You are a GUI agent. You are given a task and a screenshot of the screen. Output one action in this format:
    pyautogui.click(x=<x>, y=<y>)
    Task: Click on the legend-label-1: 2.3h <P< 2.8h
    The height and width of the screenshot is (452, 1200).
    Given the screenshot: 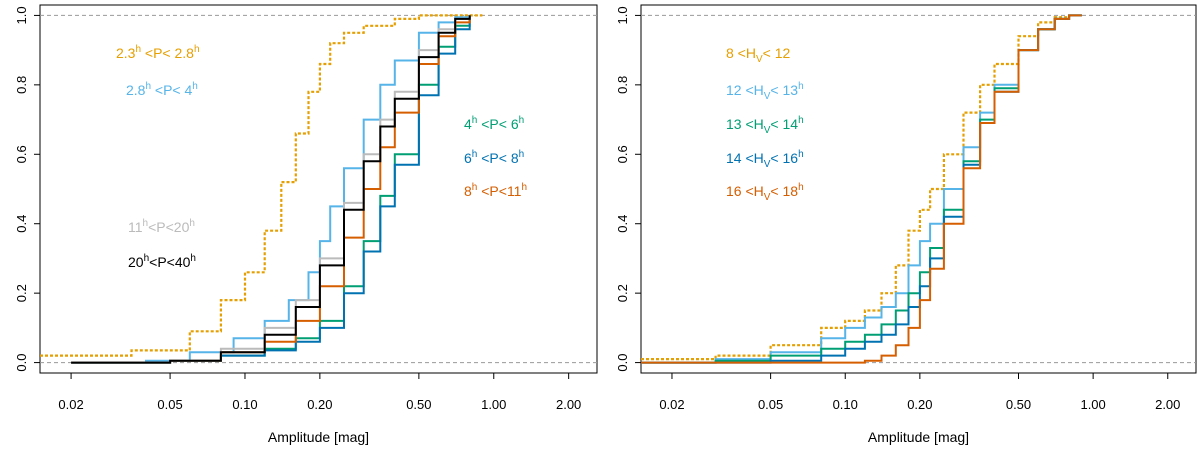 What is the action you would take?
    pyautogui.click(x=158, y=52)
    